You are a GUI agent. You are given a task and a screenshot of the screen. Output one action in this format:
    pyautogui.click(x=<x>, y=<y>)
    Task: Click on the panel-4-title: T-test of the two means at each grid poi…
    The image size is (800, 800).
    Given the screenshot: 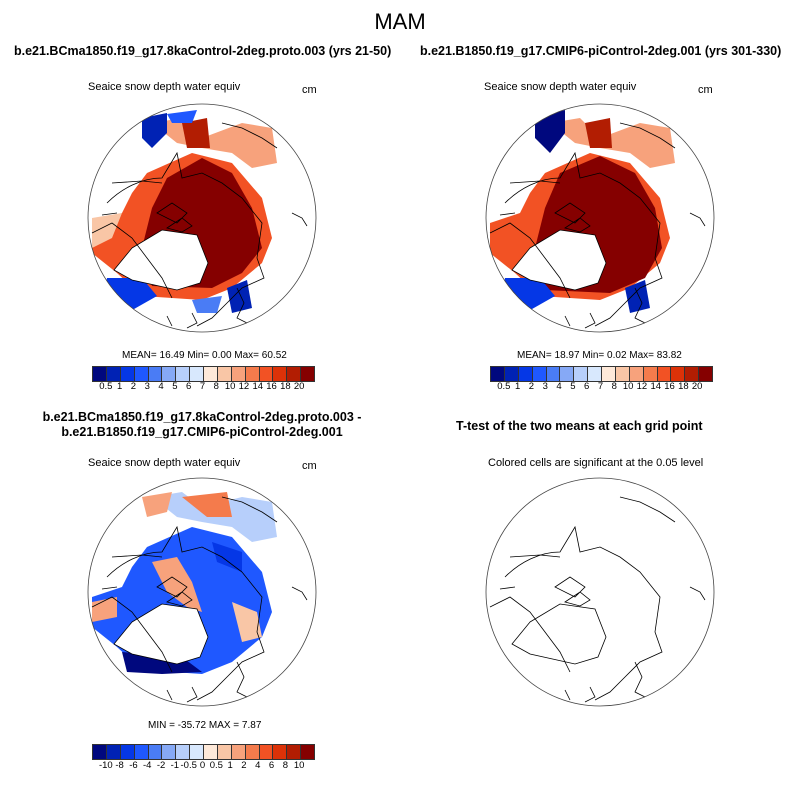 What is the action you would take?
    pyautogui.click(x=579, y=426)
    